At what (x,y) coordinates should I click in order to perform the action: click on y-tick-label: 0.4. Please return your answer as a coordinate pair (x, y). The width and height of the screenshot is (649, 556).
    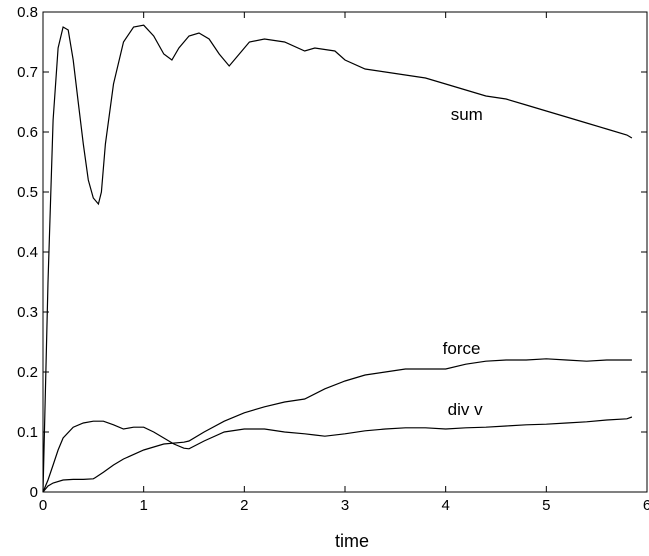
    Looking at the image, I should click on (27, 252).